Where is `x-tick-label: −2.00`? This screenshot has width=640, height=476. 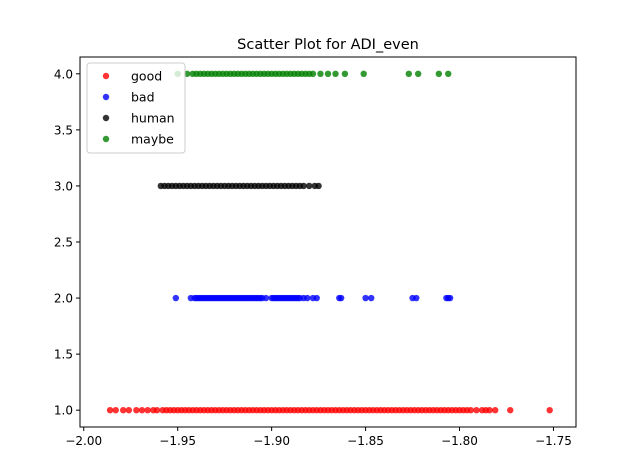 x-tick-label: −2.00 is located at coordinates (83, 441).